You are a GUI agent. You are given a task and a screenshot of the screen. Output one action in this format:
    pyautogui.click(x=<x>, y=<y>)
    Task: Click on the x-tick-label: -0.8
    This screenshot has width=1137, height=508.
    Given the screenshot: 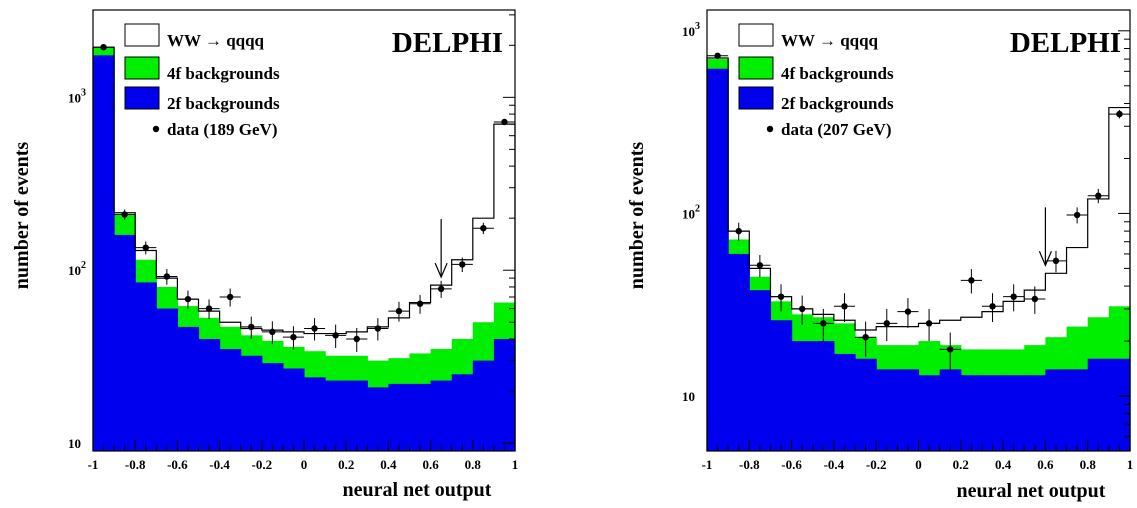 What is the action you would take?
    pyautogui.click(x=749, y=464)
    